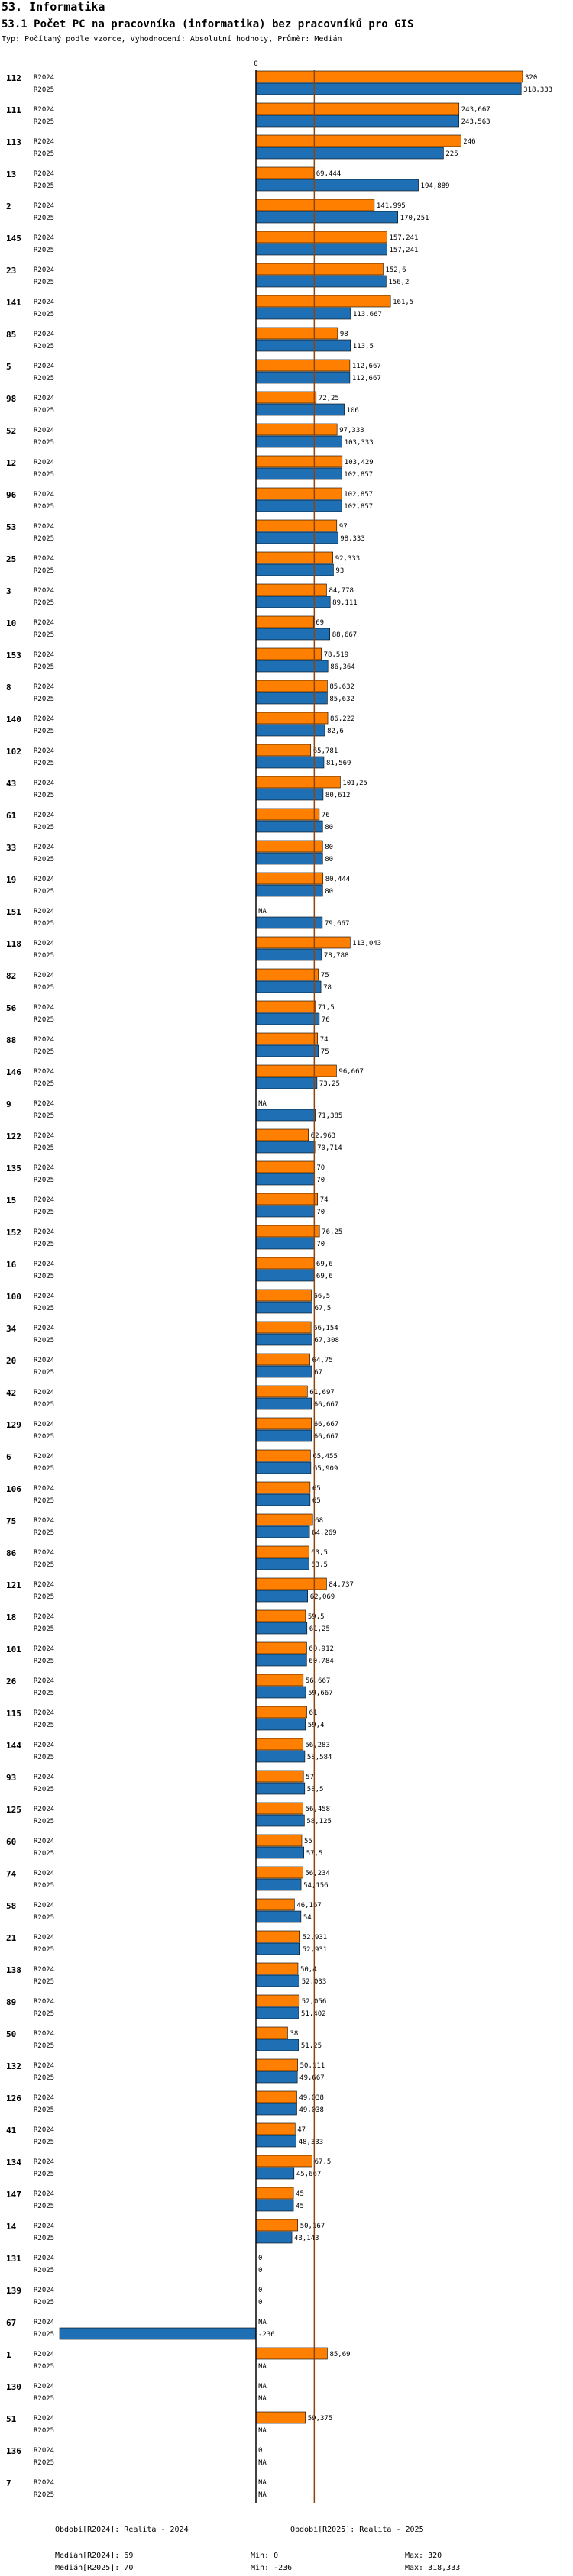 Image resolution: width=573 pixels, height=2576 pixels. What do you see at coordinates (262, 2495) in the screenshot?
I see `data-label-r2025: NA` at bounding box center [262, 2495].